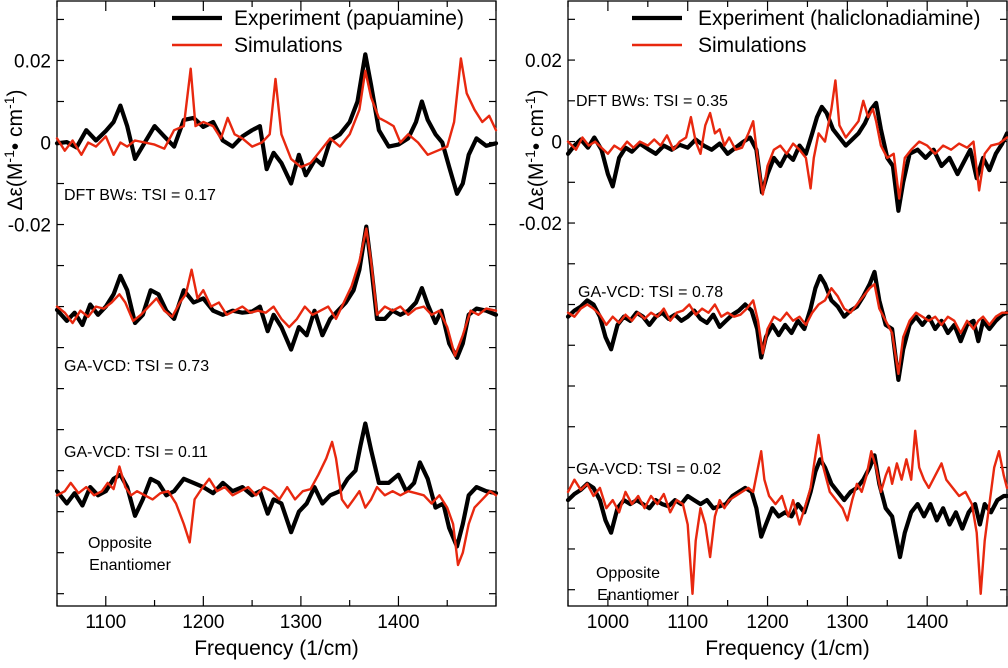 The image size is (1008, 668). I want to click on panel-annotation: GA-VCD: TSI = 0.11, so click(136, 452).